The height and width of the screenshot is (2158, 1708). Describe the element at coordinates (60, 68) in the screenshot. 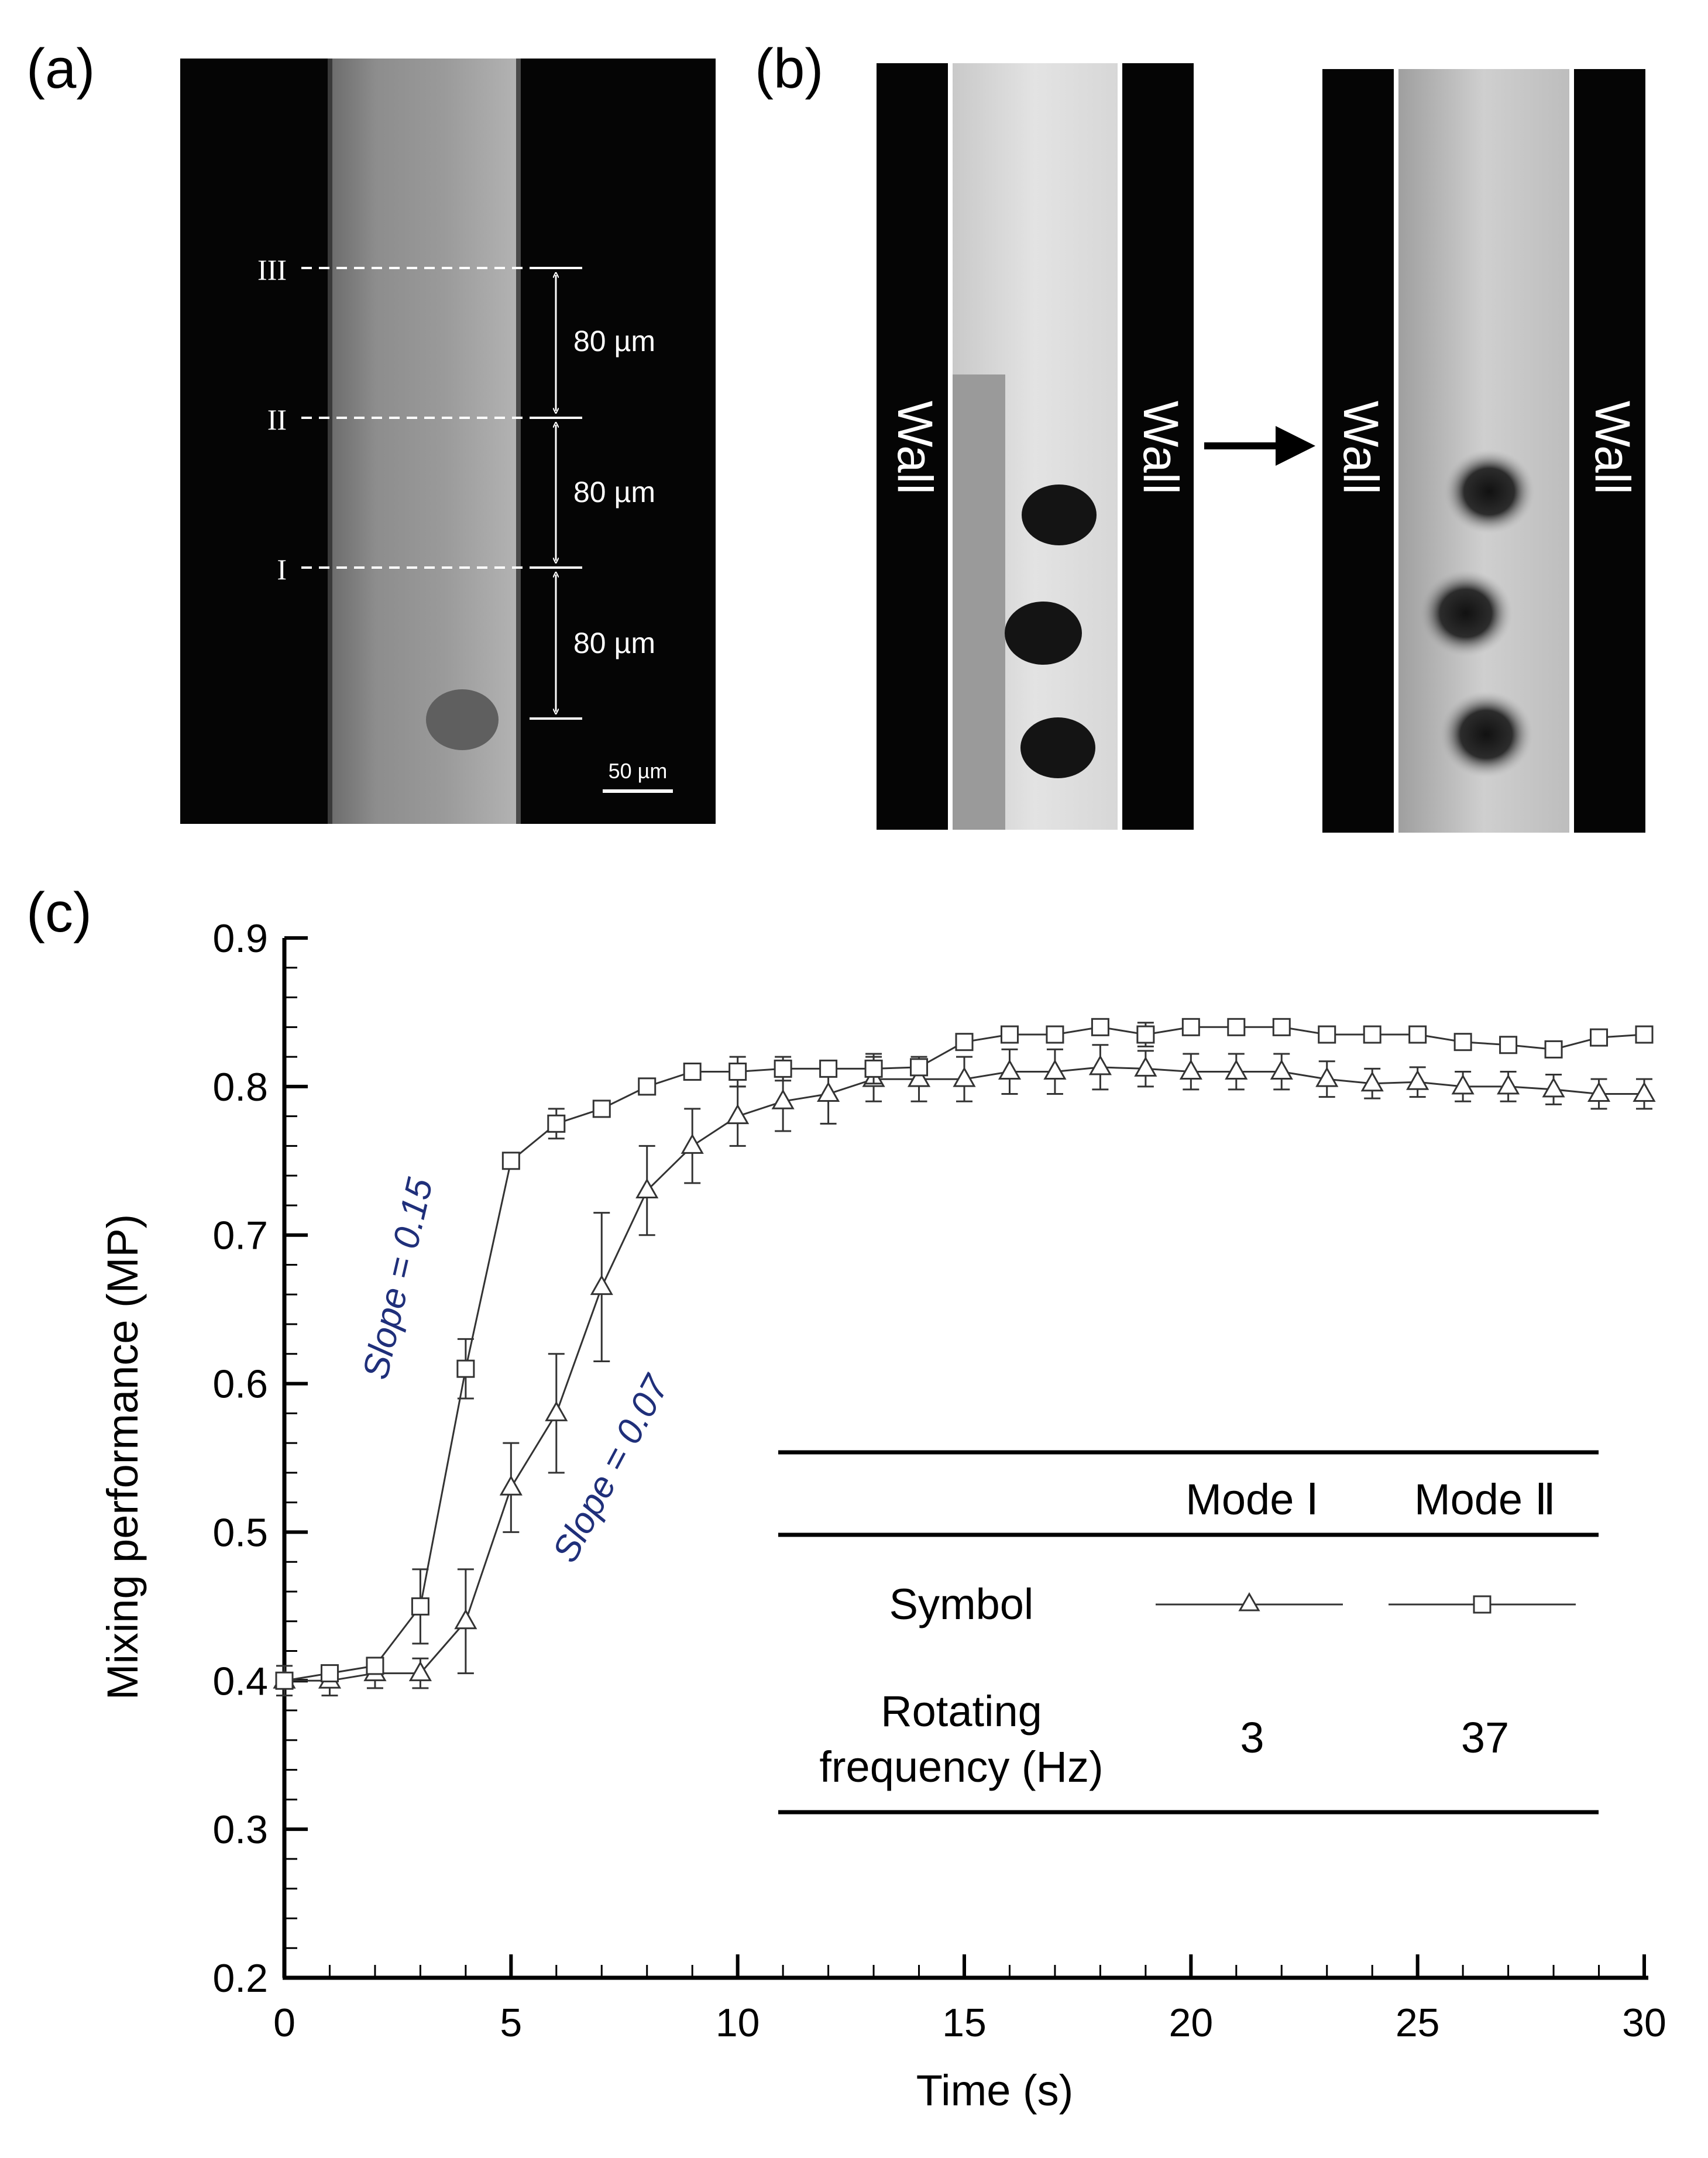

I see `panel-a-label: (a)` at that location.